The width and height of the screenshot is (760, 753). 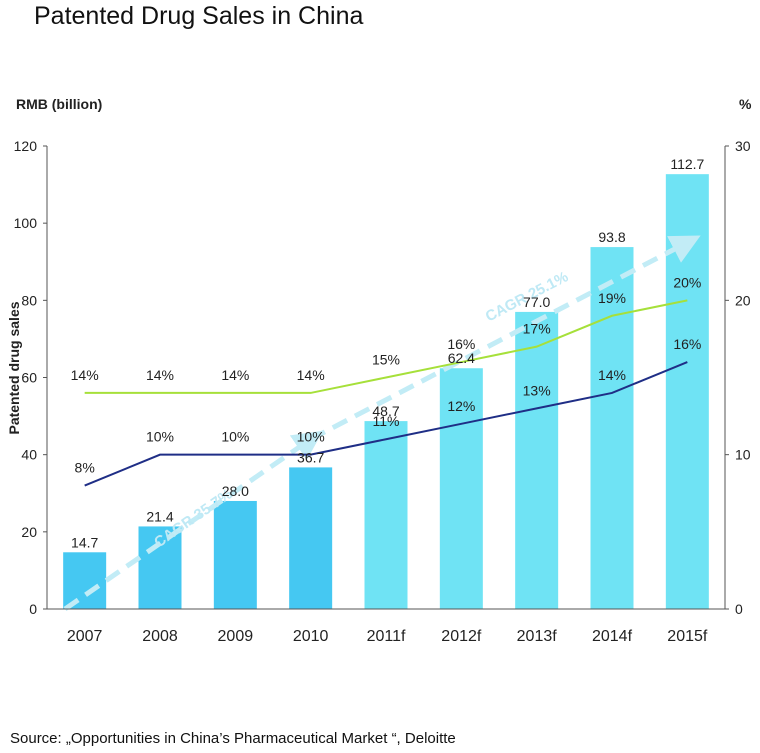 What do you see at coordinates (461, 406) in the screenshot?
I see `blue-line-label: 12%` at bounding box center [461, 406].